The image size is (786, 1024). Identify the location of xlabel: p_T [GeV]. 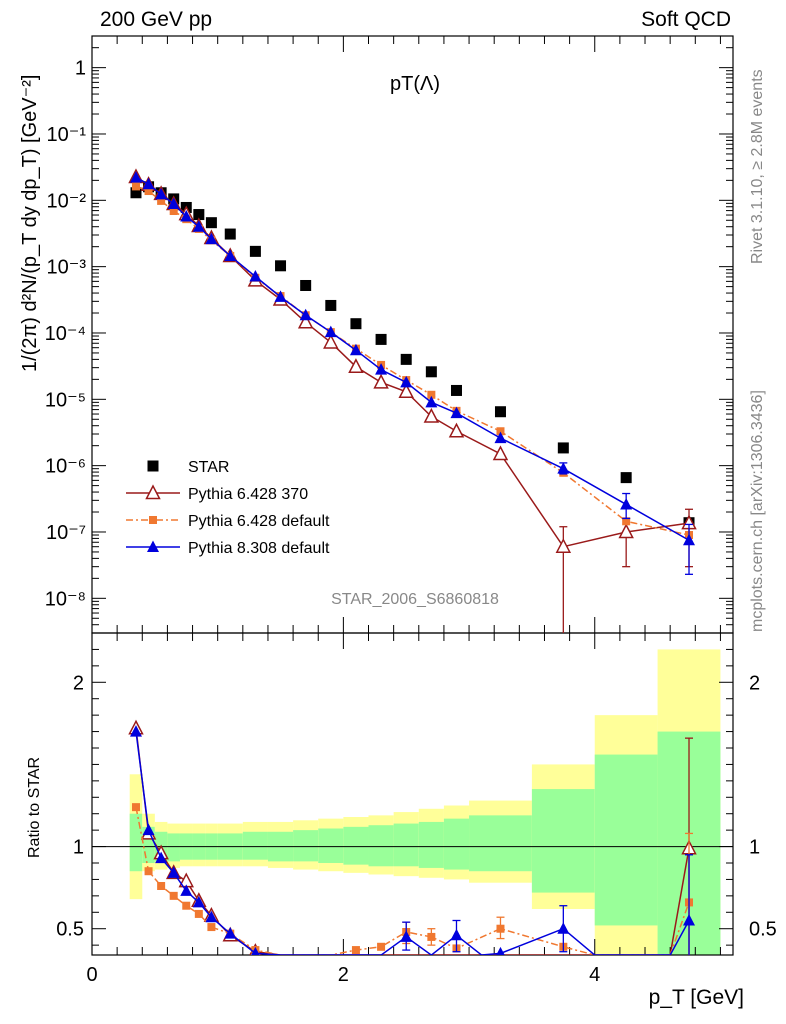
(696, 997).